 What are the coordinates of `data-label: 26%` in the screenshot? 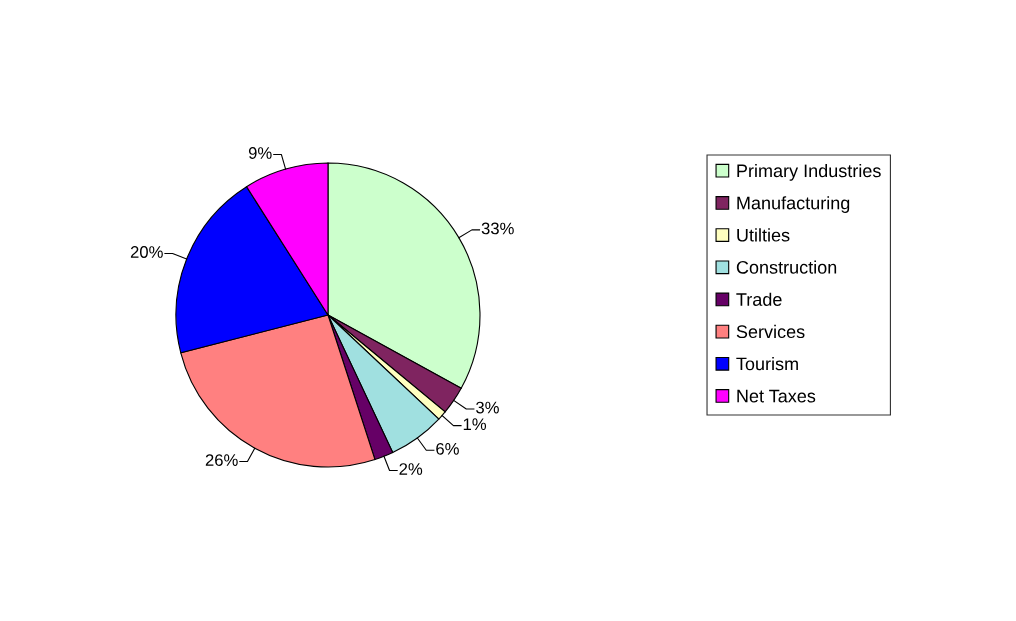 It's located at (221, 460).